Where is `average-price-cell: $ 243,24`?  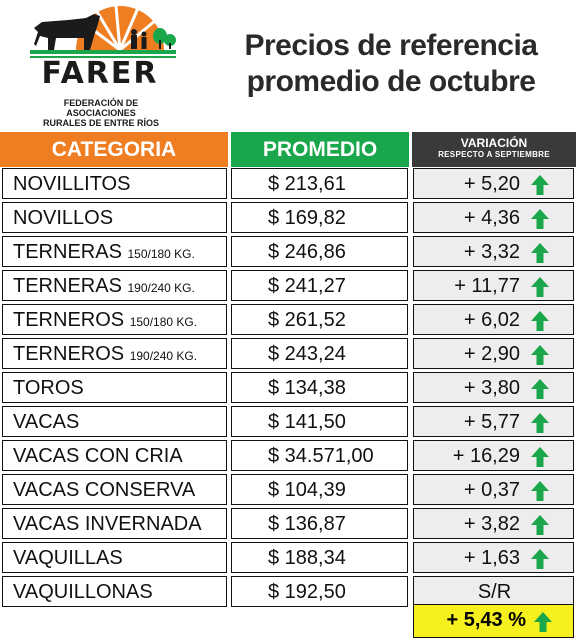
average-price-cell: $ 243,24 is located at coordinates (319, 353).